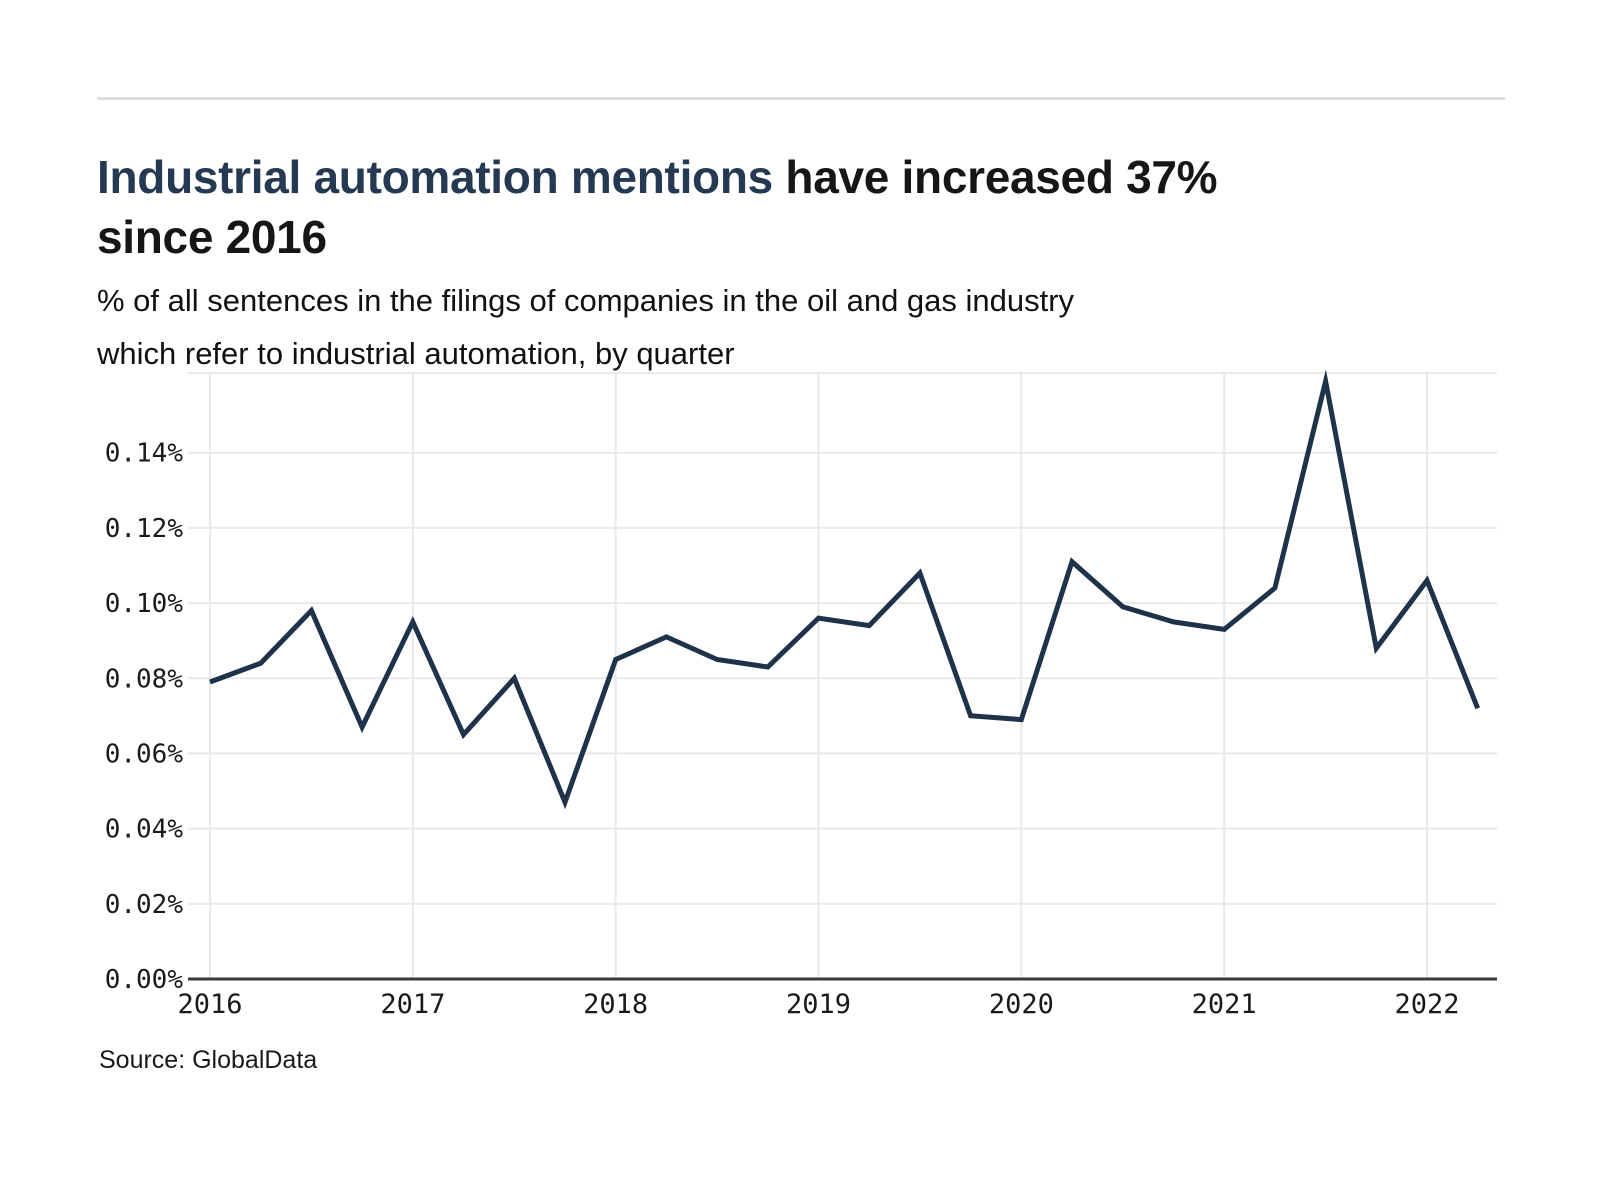  What do you see at coordinates (435, 176) in the screenshot?
I see `chart-title-highlight: Industrial automation mentions` at bounding box center [435, 176].